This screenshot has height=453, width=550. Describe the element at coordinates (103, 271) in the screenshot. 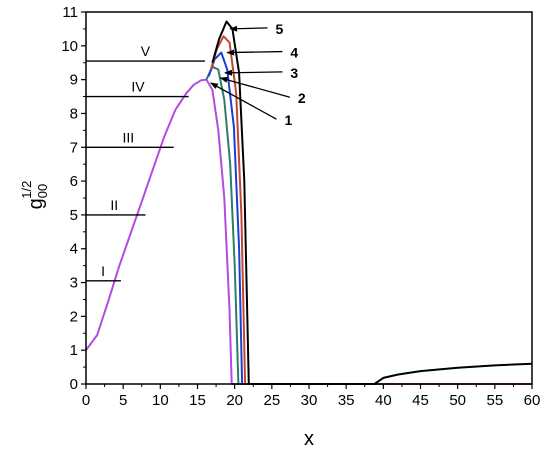

I see `reference-label-I: I` at that location.